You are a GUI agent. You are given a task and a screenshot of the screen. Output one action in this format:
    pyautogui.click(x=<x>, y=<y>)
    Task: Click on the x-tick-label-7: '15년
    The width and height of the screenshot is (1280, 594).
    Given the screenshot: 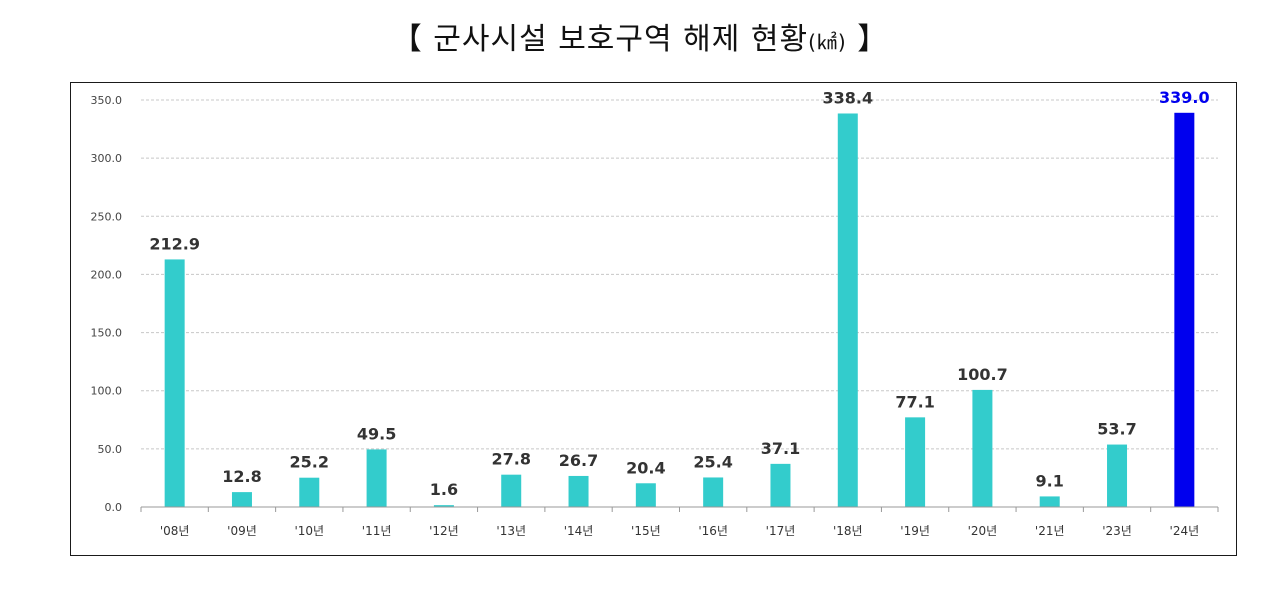 What is the action you would take?
    pyautogui.click(x=646, y=531)
    